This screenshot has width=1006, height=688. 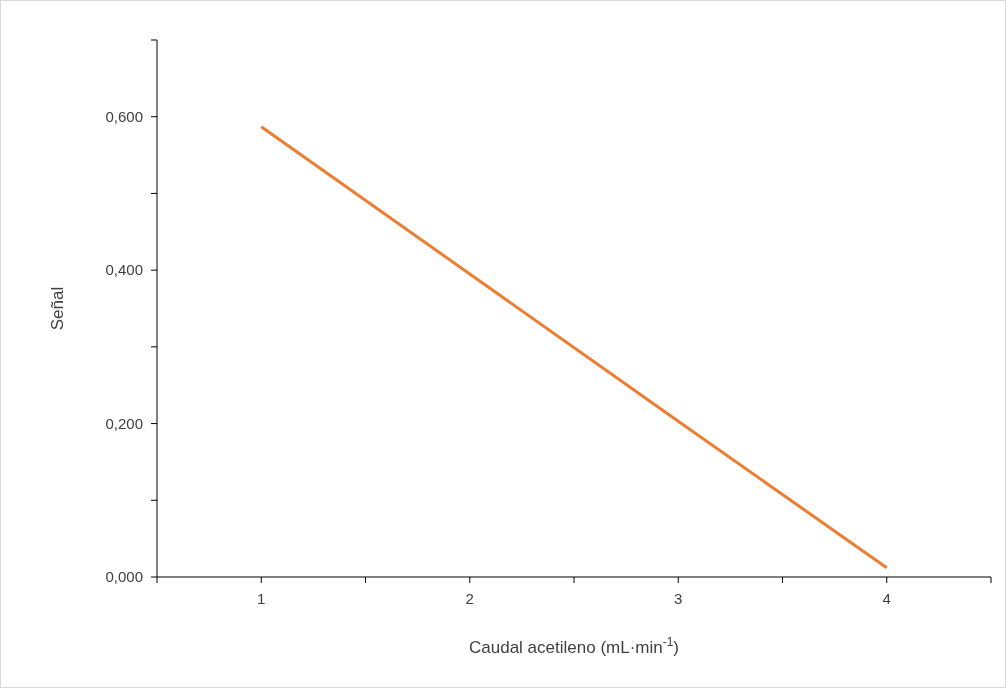 What do you see at coordinates (57, 308) in the screenshot?
I see `y-axis-title: Señal` at bounding box center [57, 308].